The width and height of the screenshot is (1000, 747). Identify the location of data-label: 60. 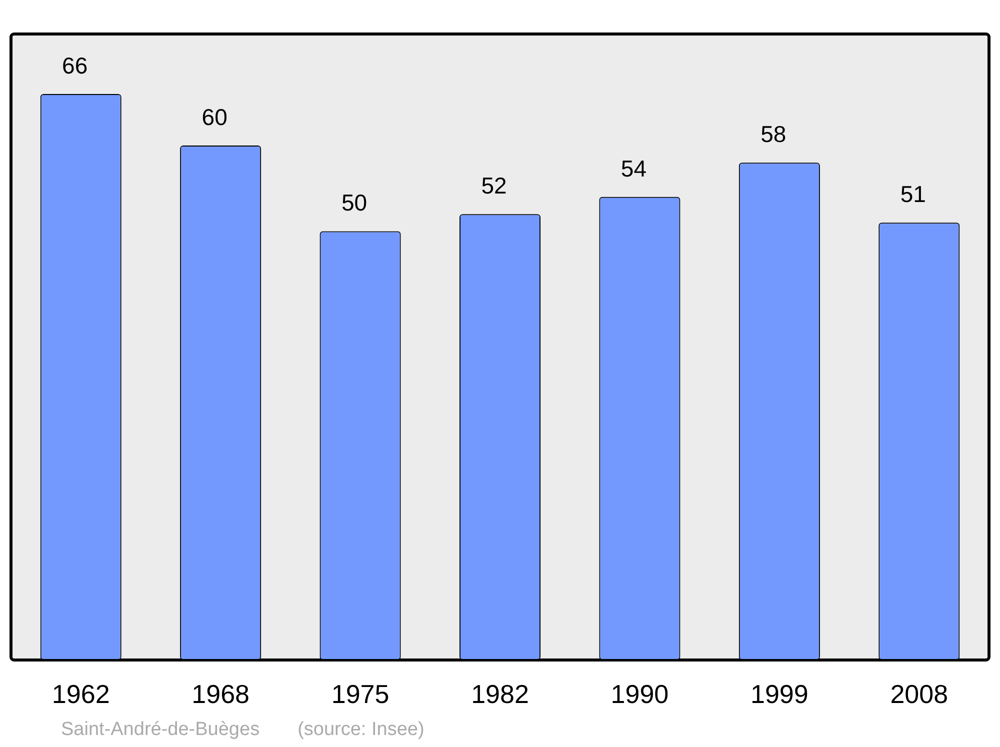
(215, 117).